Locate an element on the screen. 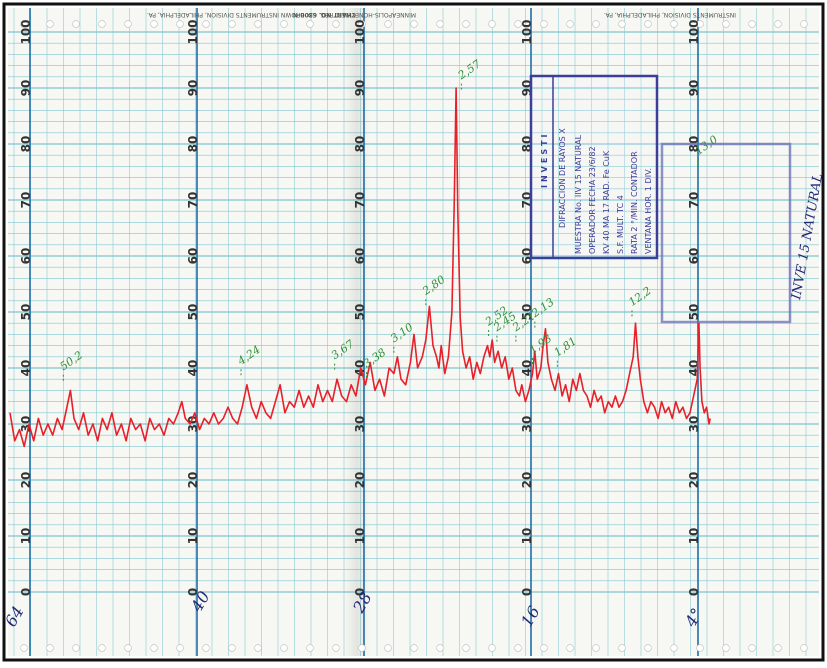  stamp-line: MUESTRA No. IIV 15 NATURAL is located at coordinates (578, 194).